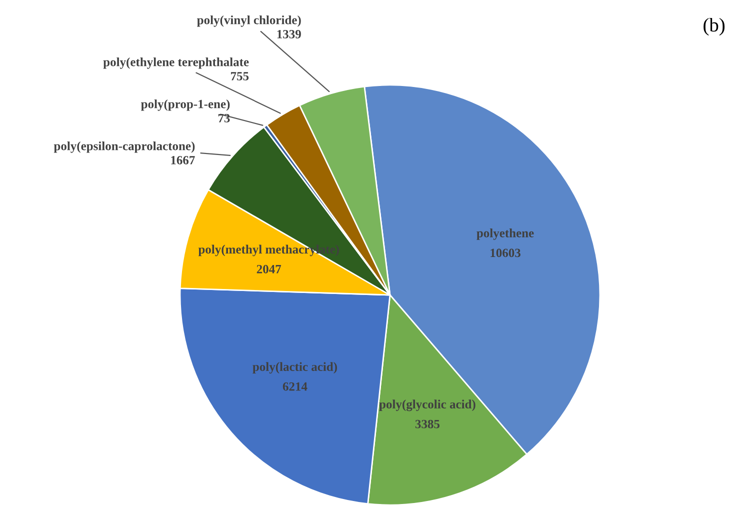 The height and width of the screenshot is (513, 744). I want to click on data-label: 1339, so click(289, 34).